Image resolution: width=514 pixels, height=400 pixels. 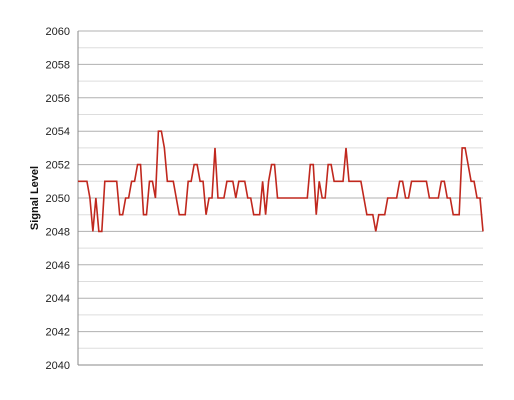 I want to click on y-tick-label: 2050, so click(x=58, y=199).